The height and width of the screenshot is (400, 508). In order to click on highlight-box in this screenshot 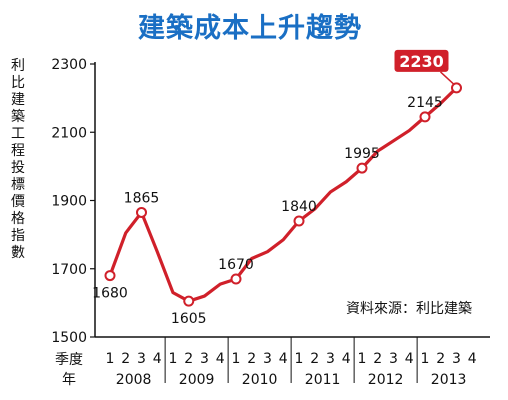, I will do `click(421, 60)`.